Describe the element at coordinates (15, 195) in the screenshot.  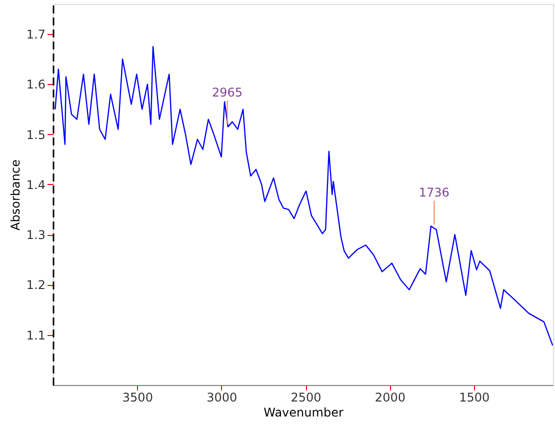
I see `y-axis-title: Absorbance` at that location.